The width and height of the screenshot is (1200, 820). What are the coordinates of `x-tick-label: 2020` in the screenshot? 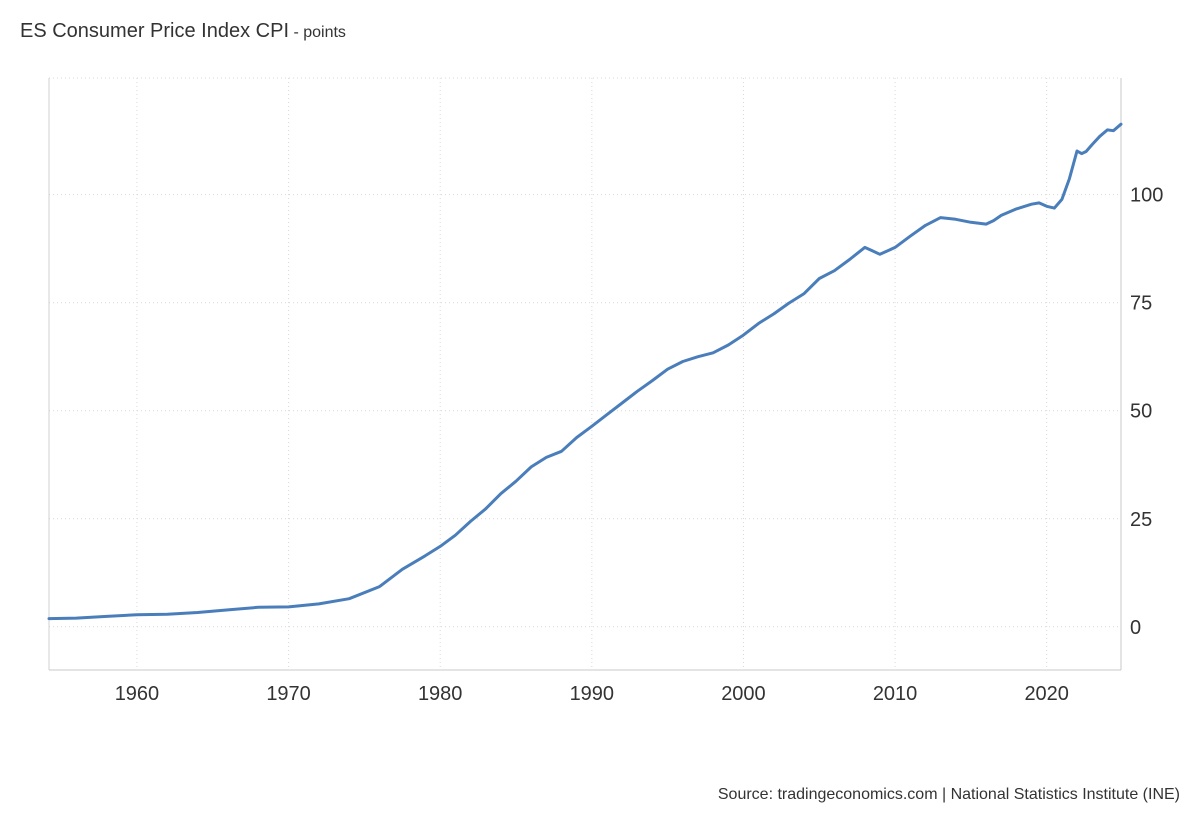 It's located at (1046, 694).